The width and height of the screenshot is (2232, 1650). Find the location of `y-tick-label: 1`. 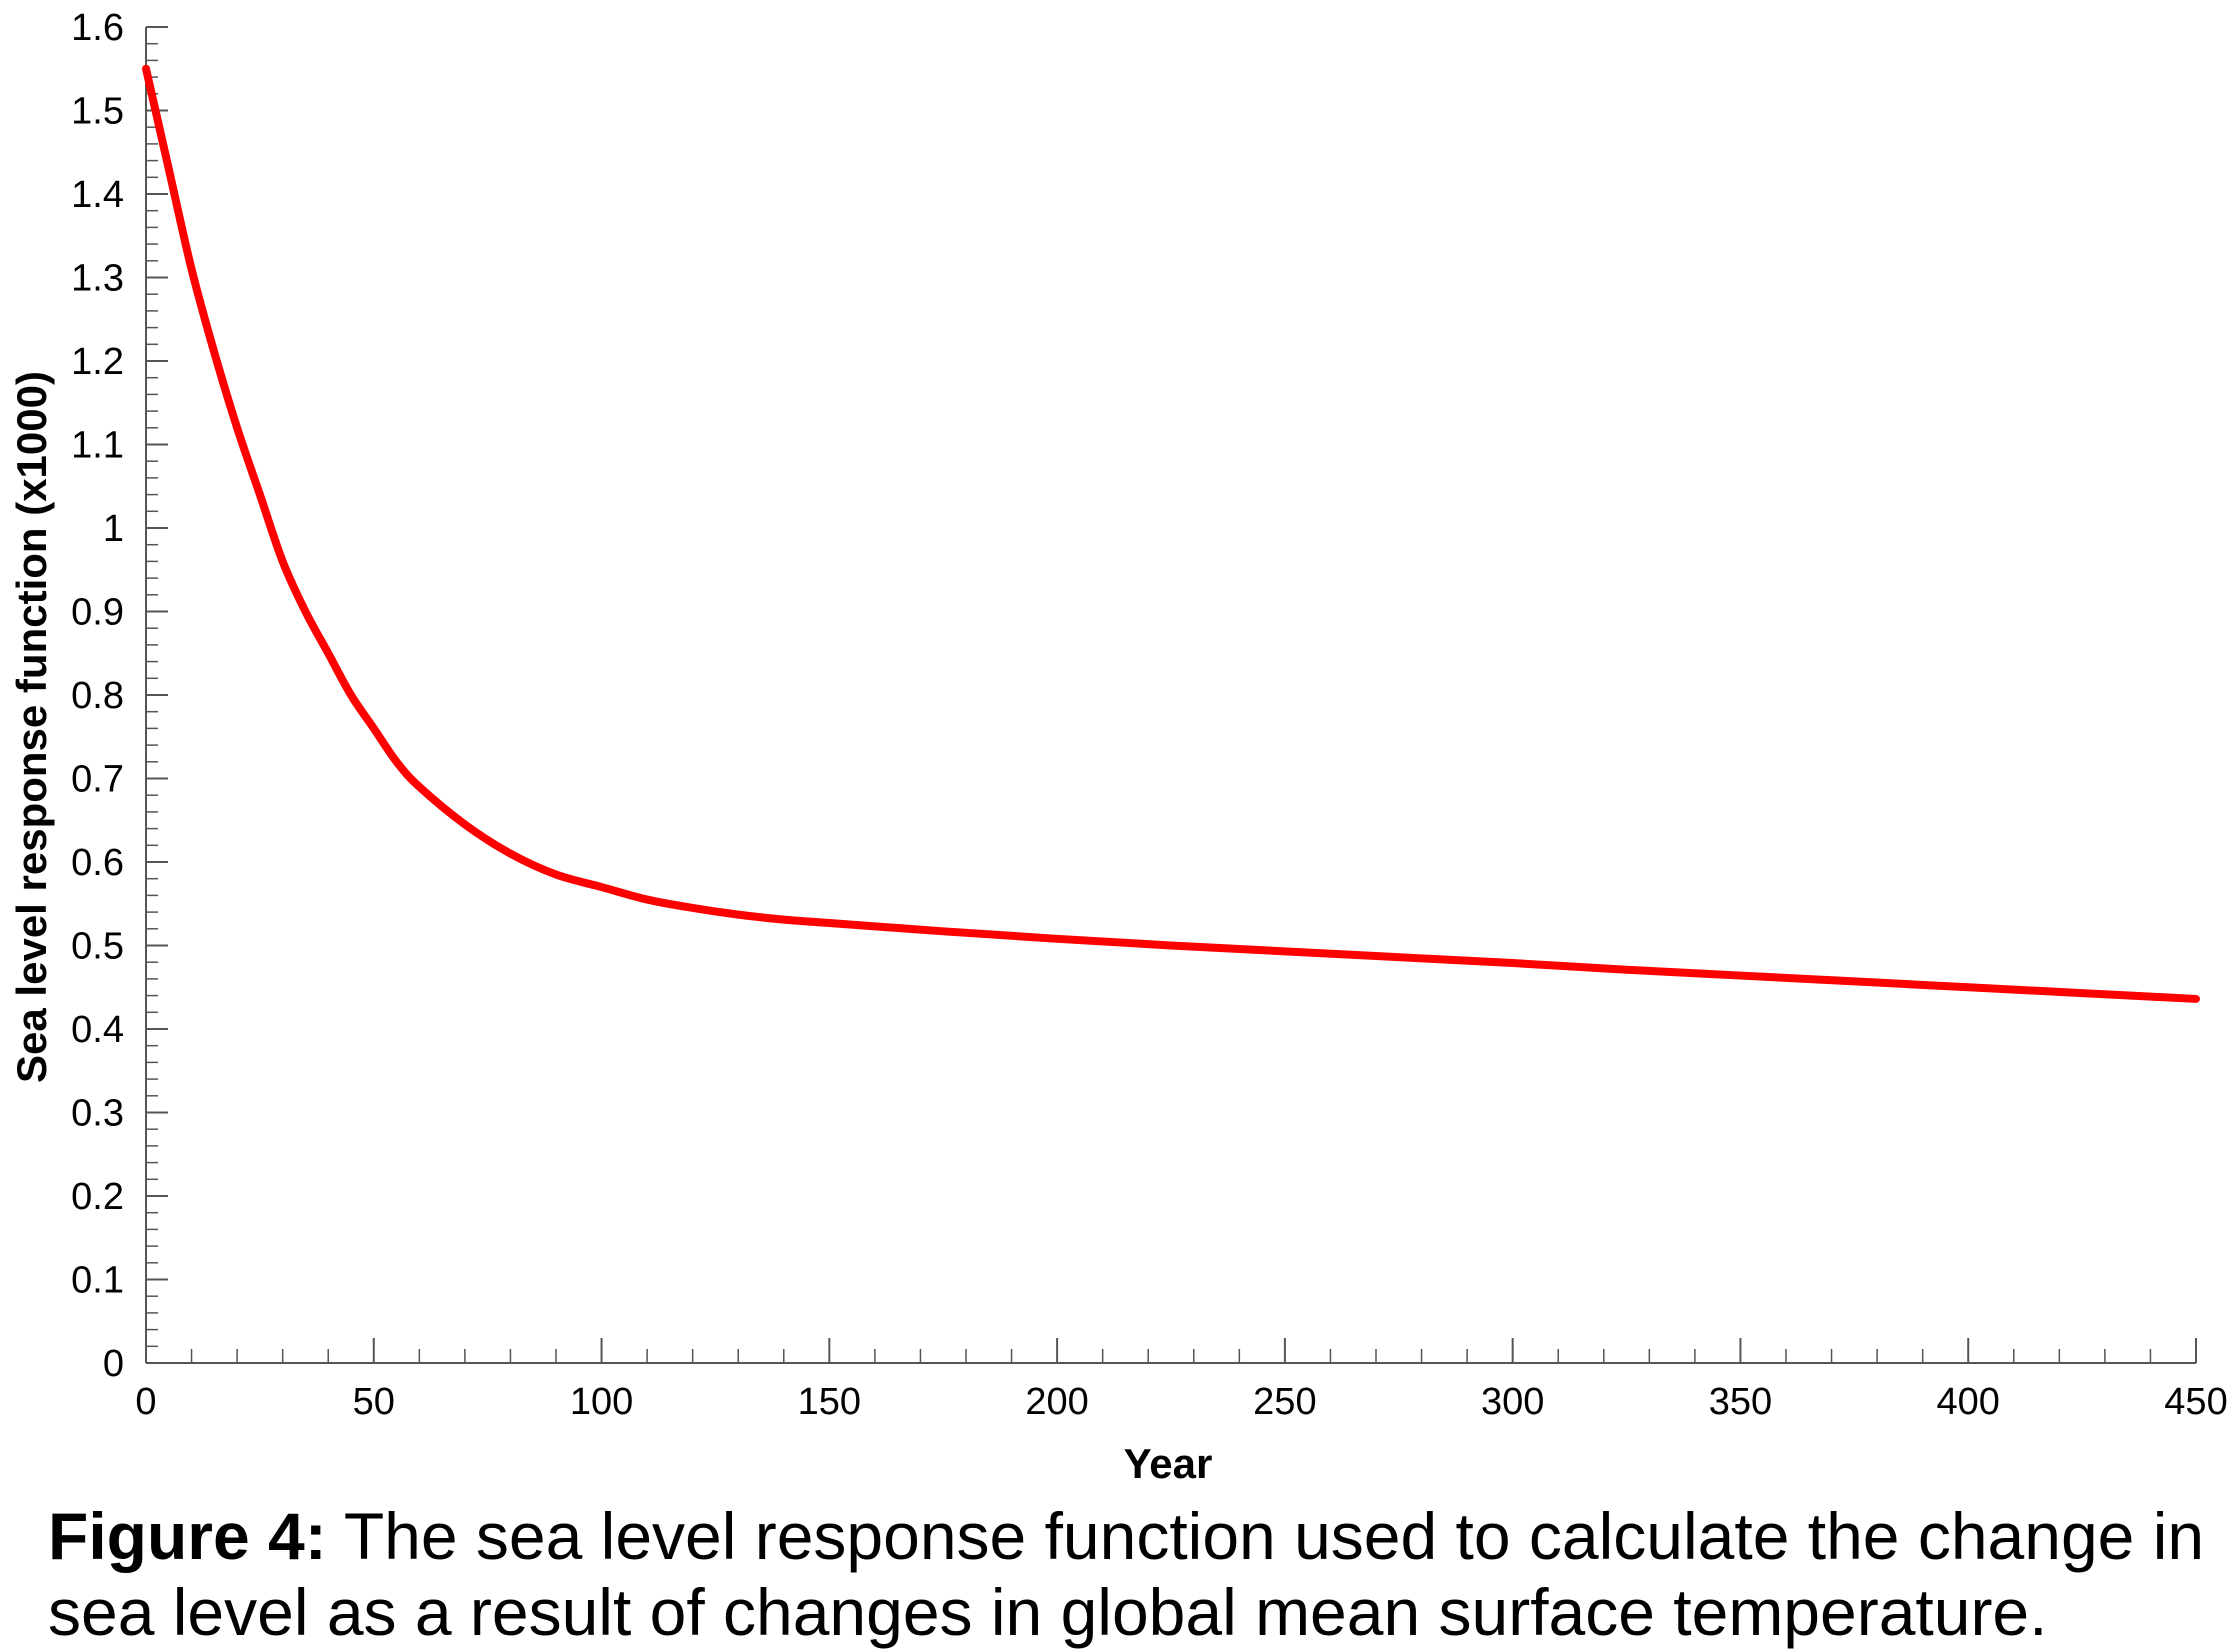

y-tick-label: 1 is located at coordinates (113, 529).